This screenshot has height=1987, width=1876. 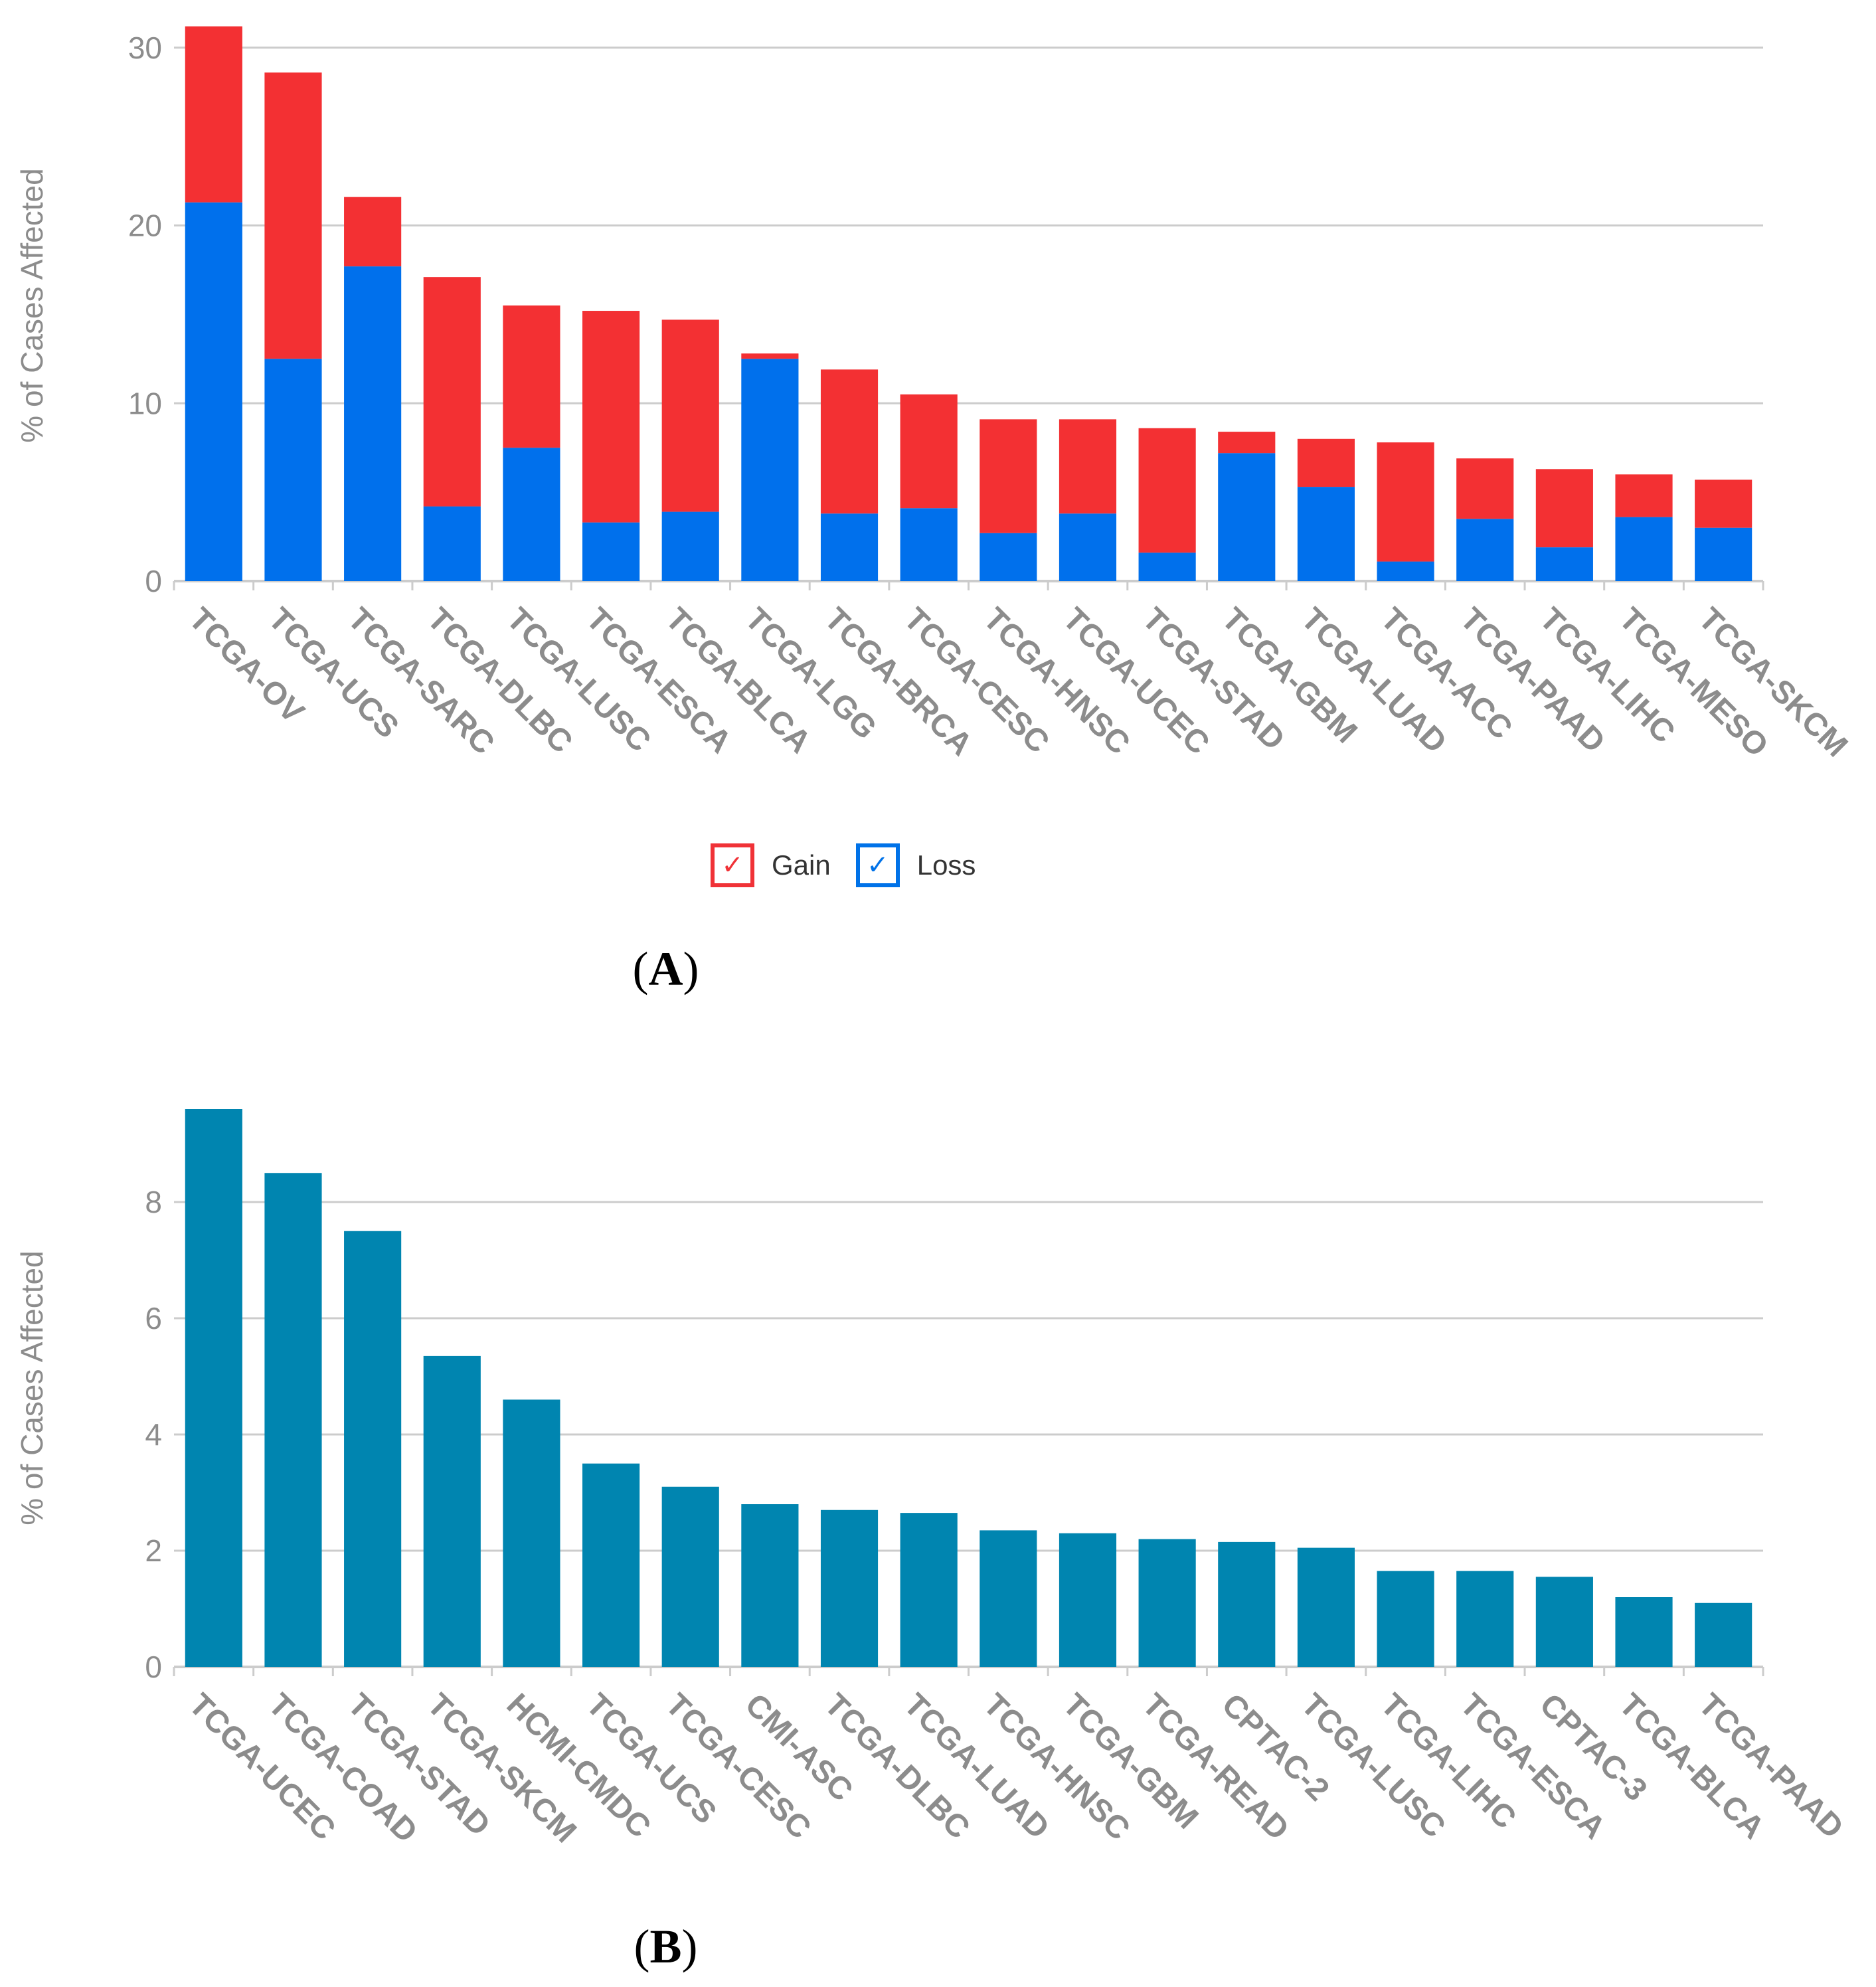 What do you see at coordinates (373, 423) in the screenshot?
I see `bar-loss-tcga-sarc` at bounding box center [373, 423].